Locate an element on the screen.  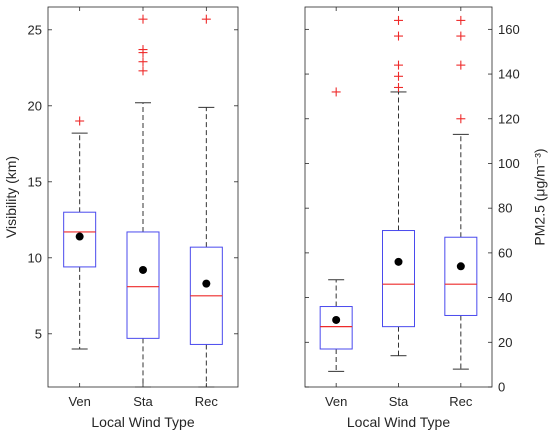
visibility-y-axis-label: Visibility (km) is located at coordinates (11, 197).